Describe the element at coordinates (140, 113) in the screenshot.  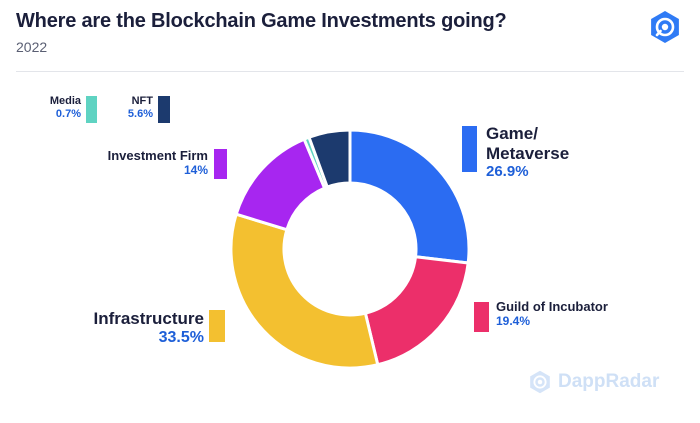
I see `legend-value-nft: 5.6%` at that location.